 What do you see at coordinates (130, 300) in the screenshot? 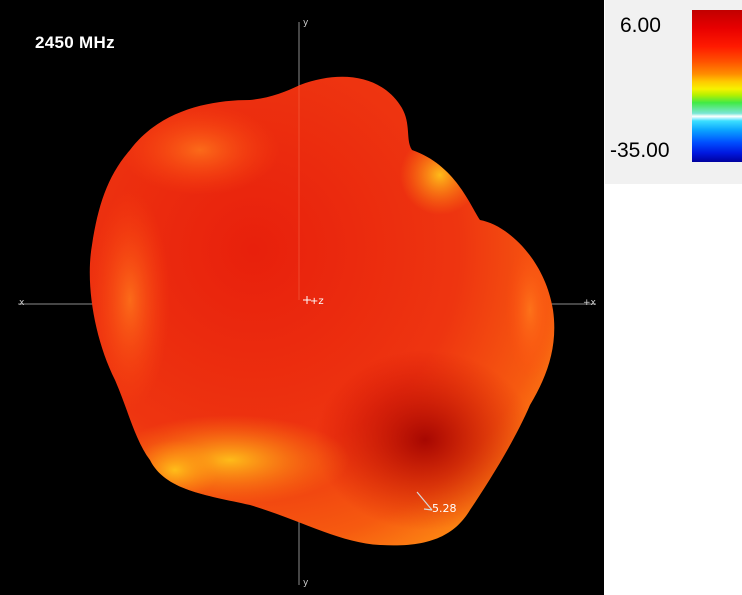
I see `pattern-left-highlight` at bounding box center [130, 300].